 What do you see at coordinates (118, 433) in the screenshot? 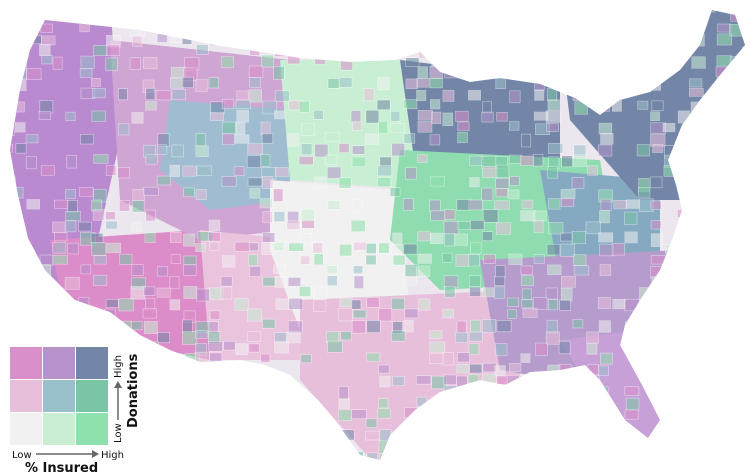
I see `y-axis-low-label: Low` at bounding box center [118, 433].